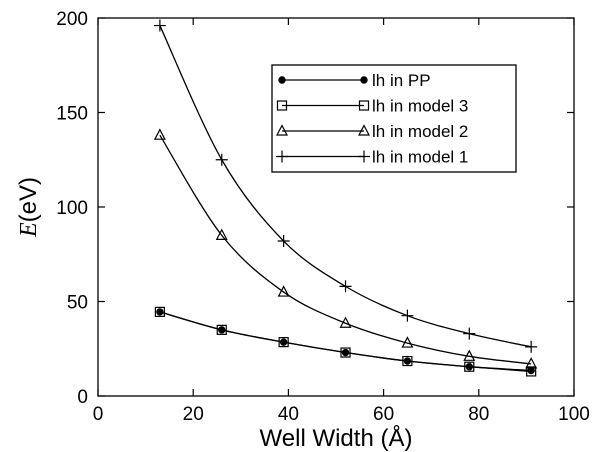 Image resolution: width=598 pixels, height=452 pixels. What do you see at coordinates (354, 80) in the screenshot?
I see `legend-entry-1: lh in PP` at bounding box center [354, 80].